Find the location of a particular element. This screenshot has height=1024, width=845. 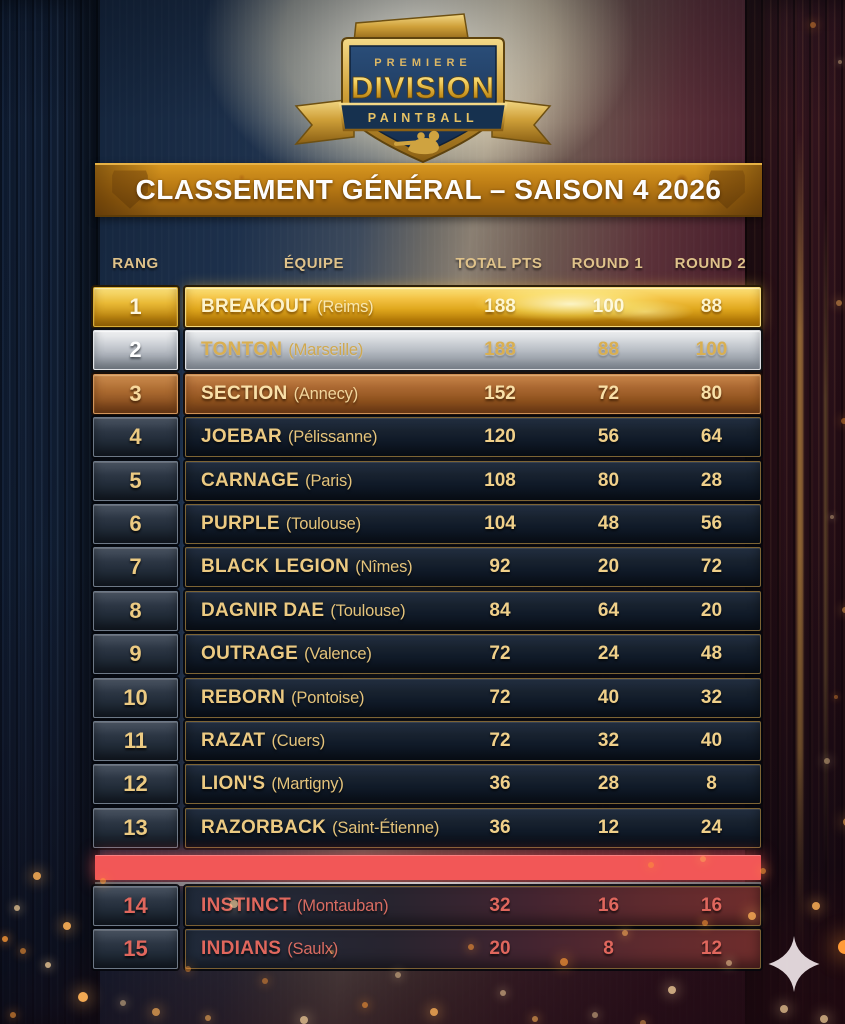

table-row: 12 LION'S (Martigny) 36 28 8 is located at coordinates (427, 784).